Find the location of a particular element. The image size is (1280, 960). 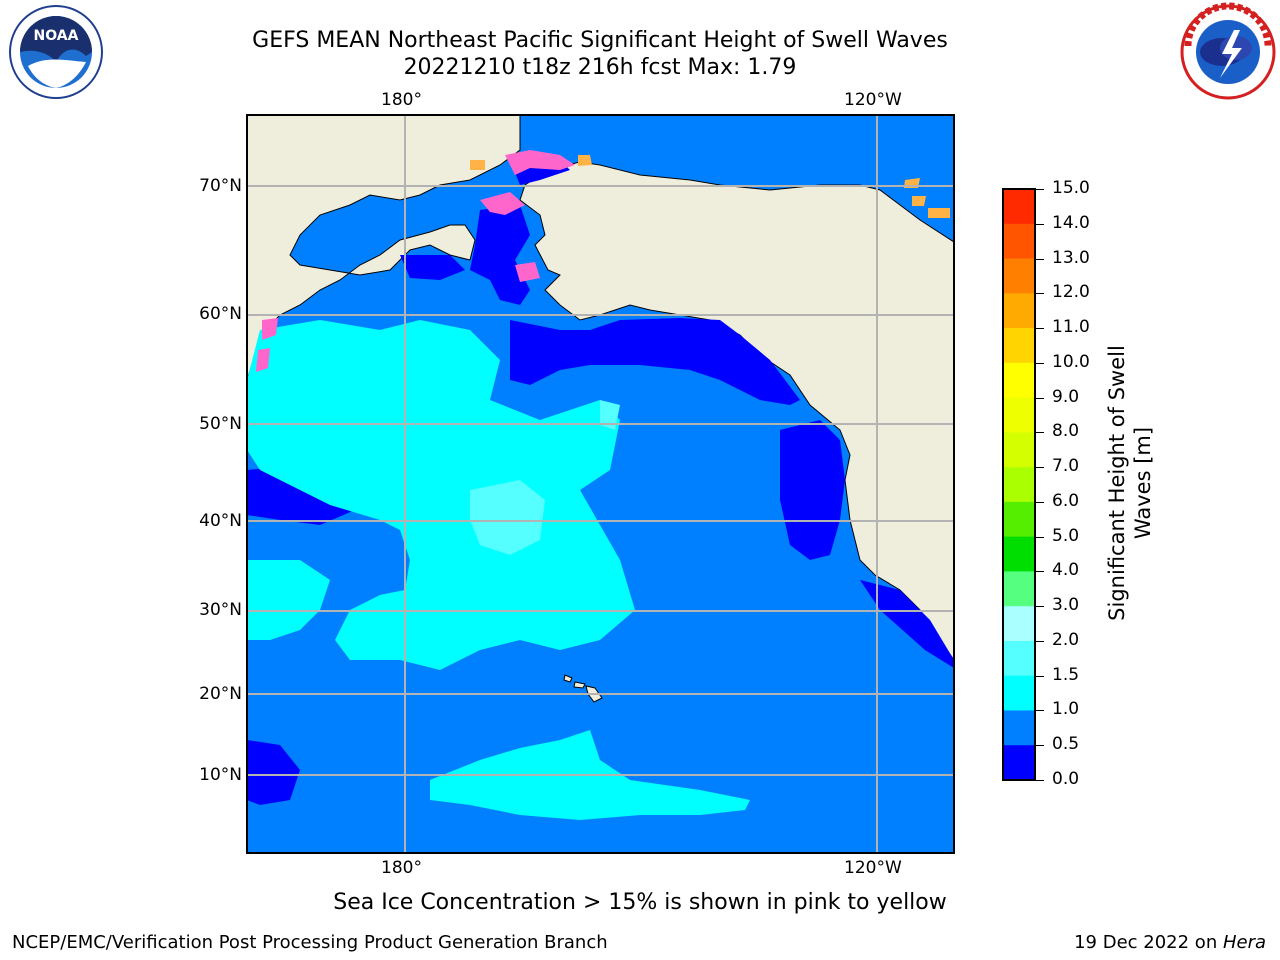

colorbar-tick-label: 11.0 is located at coordinates (1071, 327).